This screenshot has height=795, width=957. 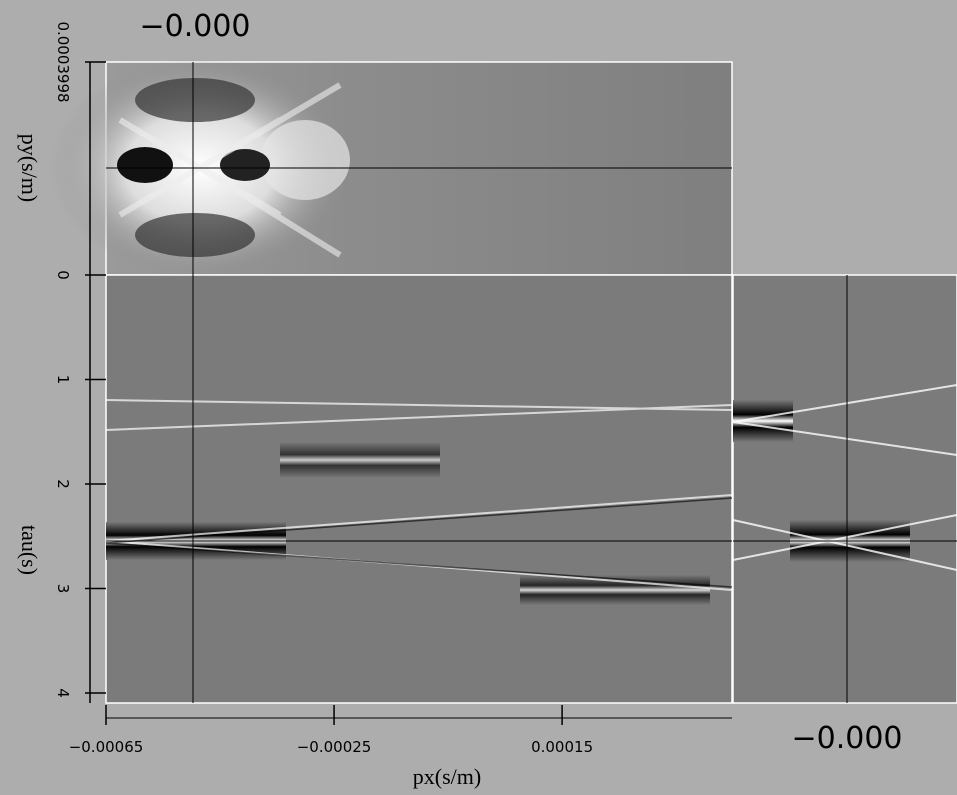 I want to click on right-slice-label: −0.000, so click(x=846, y=738).